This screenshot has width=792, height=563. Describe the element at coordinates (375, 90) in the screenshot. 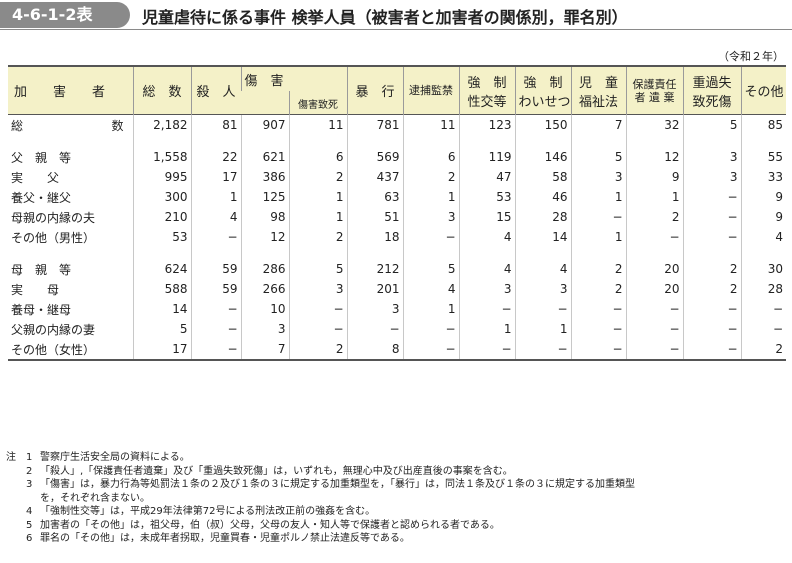

I see `col-assault: 暴 行` at that location.